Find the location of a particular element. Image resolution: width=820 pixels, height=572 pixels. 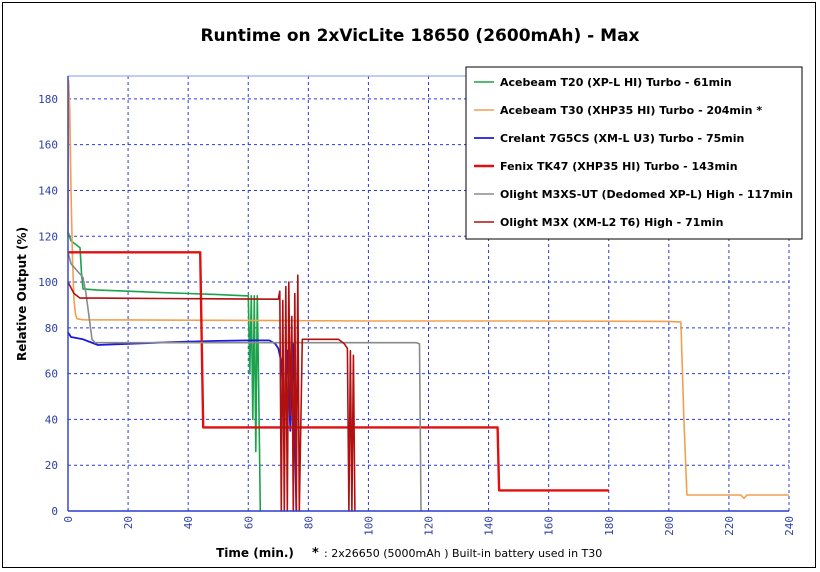

x-tick-label: 200 is located at coordinates (669, 526).